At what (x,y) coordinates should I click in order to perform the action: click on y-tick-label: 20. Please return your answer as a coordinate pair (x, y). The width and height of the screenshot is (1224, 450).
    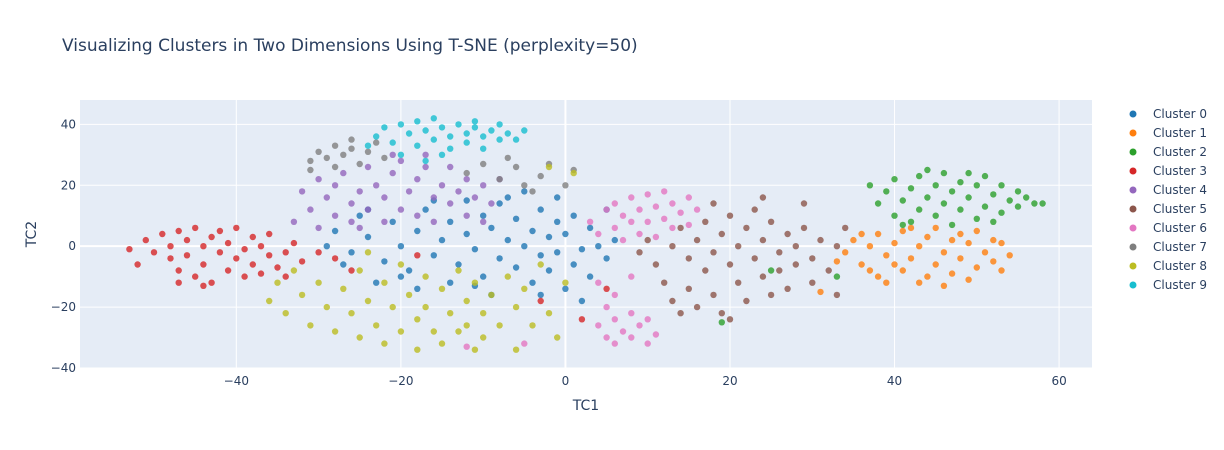
    Looking at the image, I should click on (68, 185).